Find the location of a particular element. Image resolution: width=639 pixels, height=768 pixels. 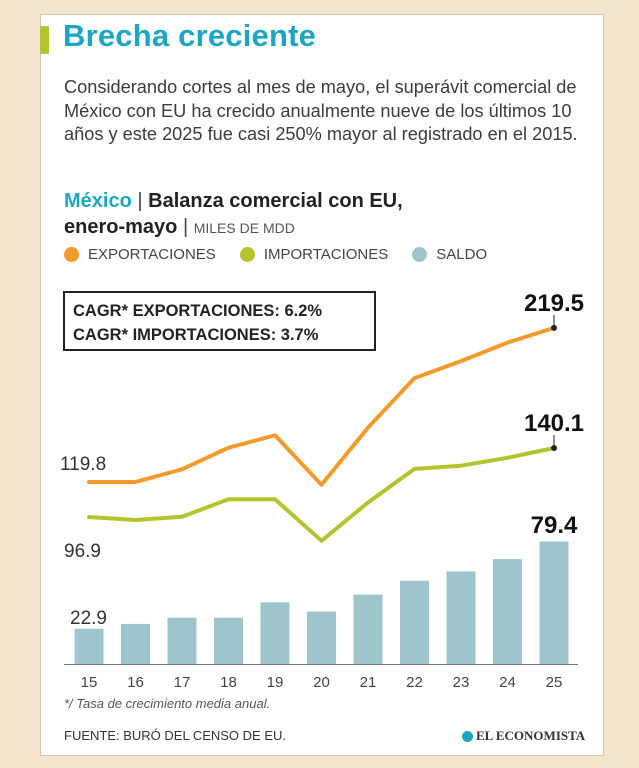

source-note: FUENTE: BURÓ DEL CENSO DE EU. is located at coordinates (175, 735).